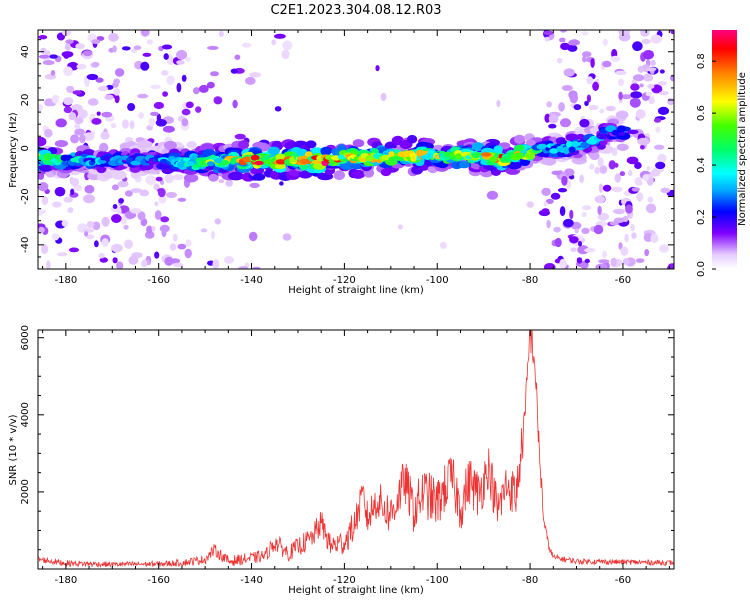 The height and width of the screenshot is (600, 750). What do you see at coordinates (25, 148) in the screenshot?
I see `spectrogram-y-tick-label: 0` at bounding box center [25, 148].